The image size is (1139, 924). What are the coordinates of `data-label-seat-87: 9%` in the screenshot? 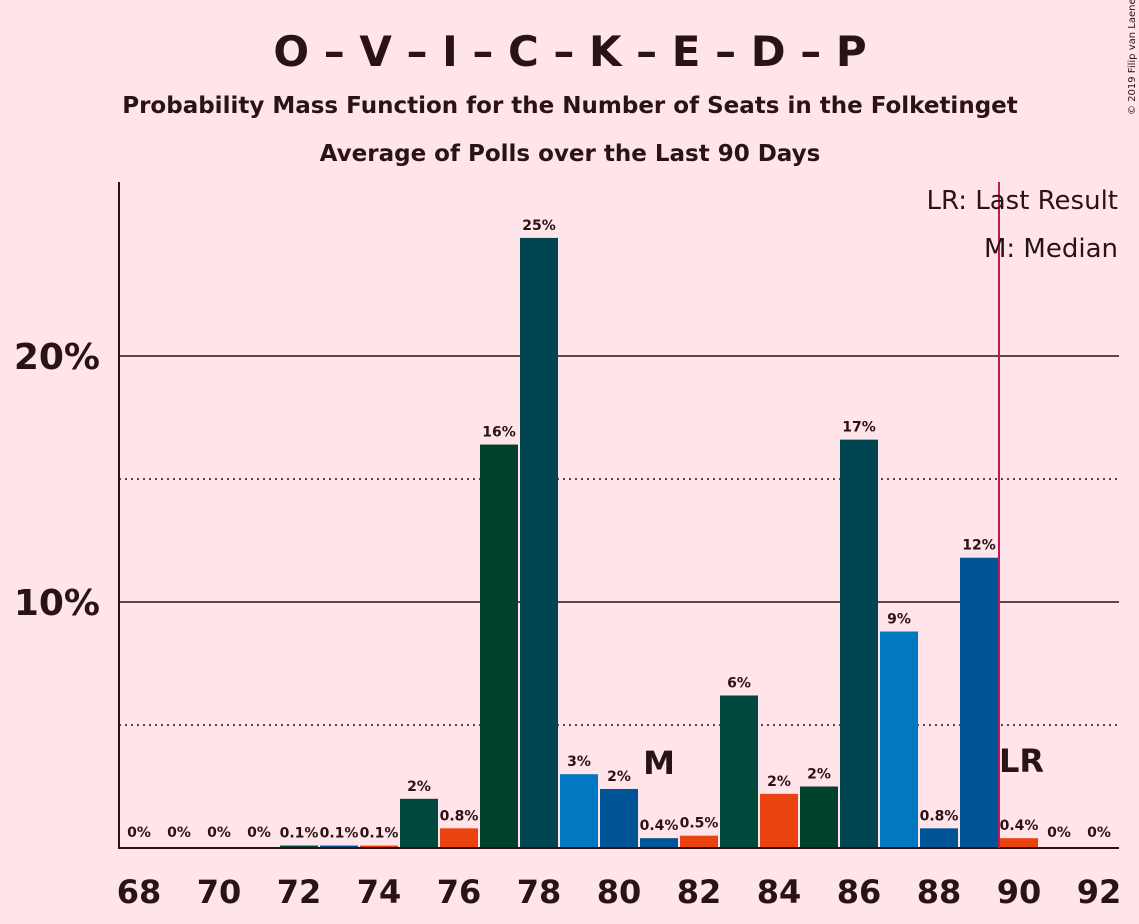 It's located at (899, 620).